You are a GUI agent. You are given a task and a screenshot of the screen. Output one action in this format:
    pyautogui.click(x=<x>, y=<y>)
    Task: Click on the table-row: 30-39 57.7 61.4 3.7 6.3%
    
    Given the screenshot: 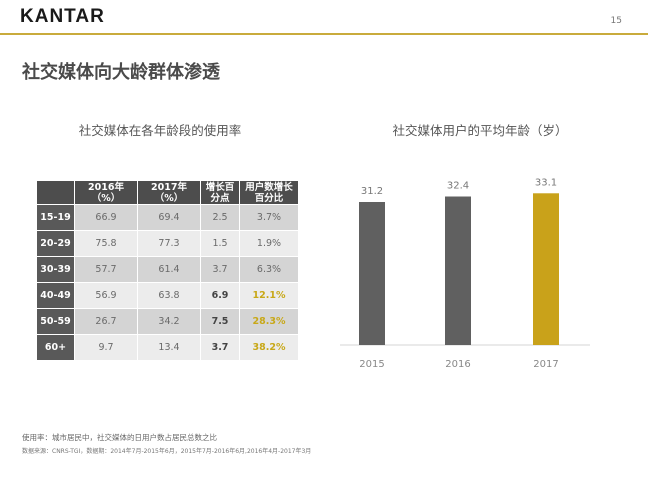 What is the action you would take?
    pyautogui.click(x=167, y=269)
    